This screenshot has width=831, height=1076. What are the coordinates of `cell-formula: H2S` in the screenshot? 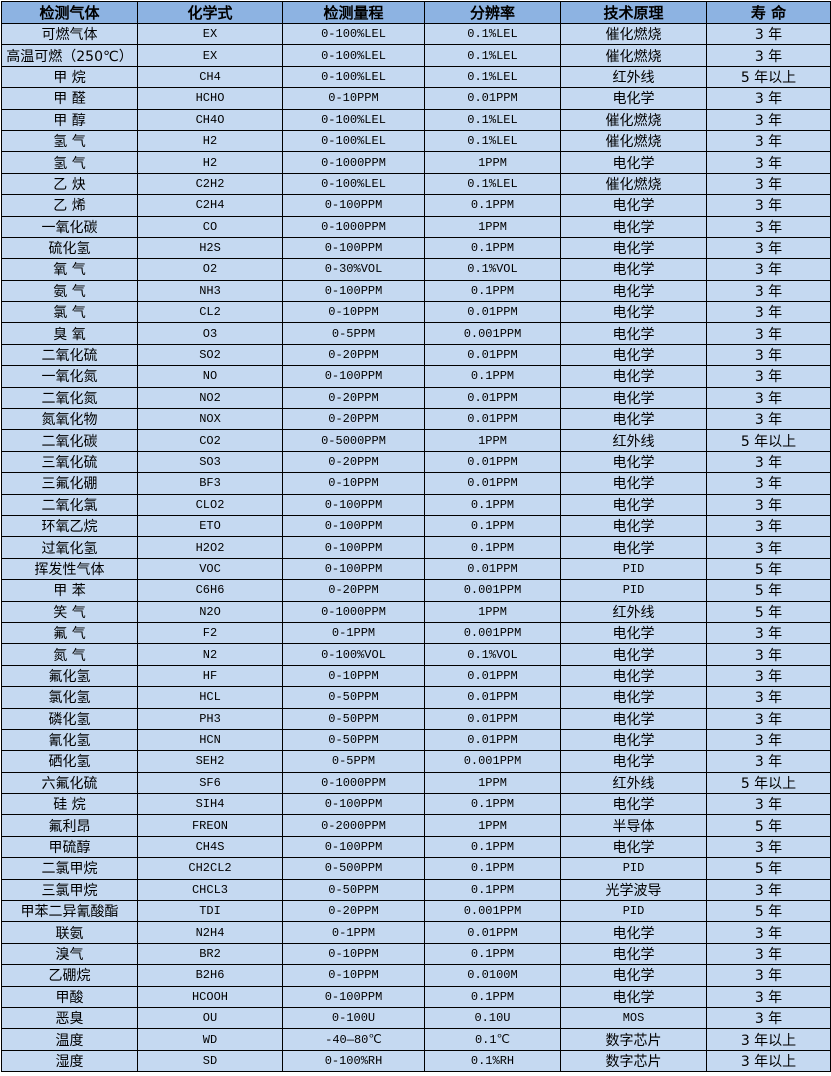 It's located at (210, 248).